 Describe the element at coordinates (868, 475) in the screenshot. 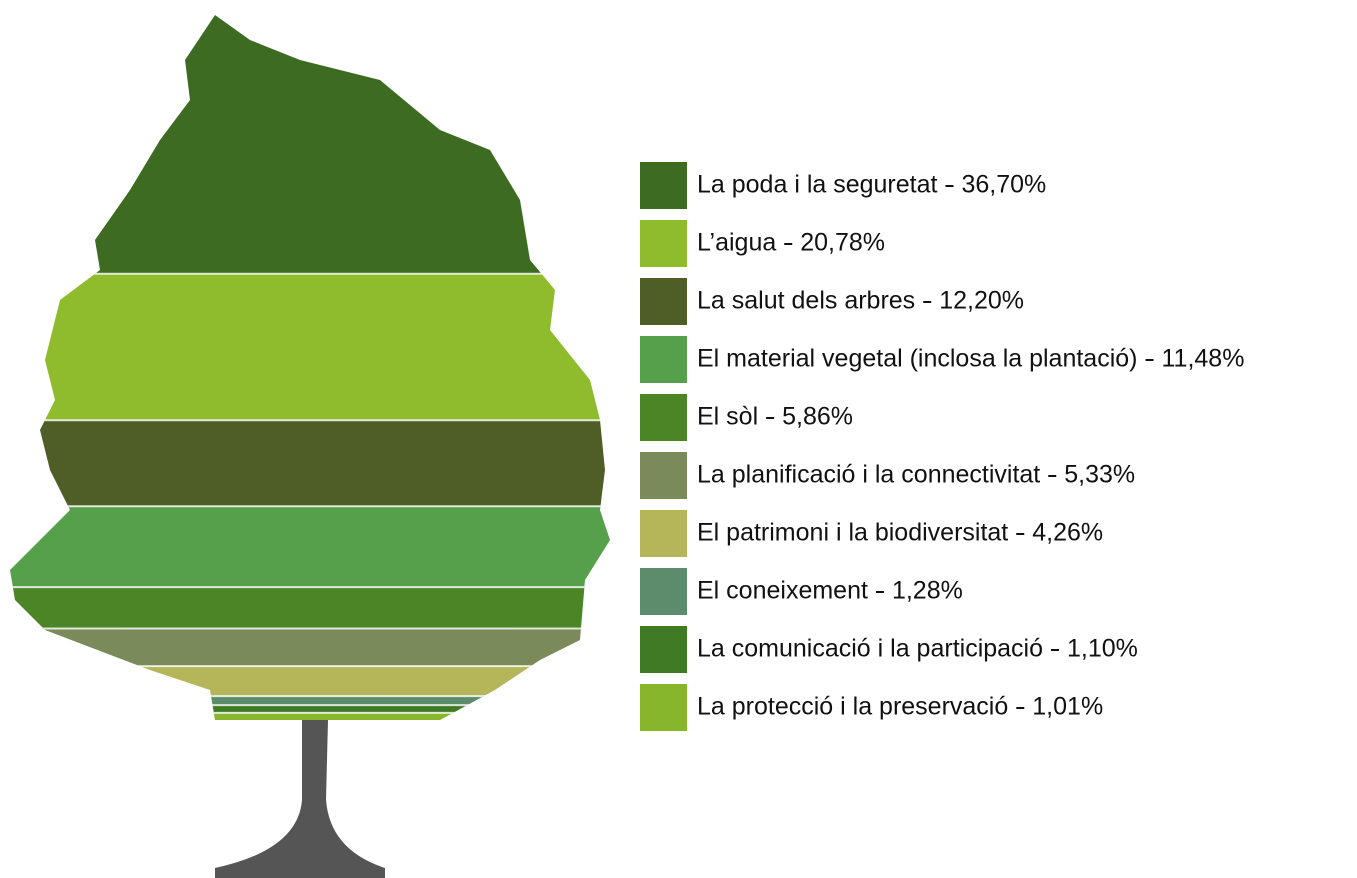

I see `legend-label: La planificació i la connectivitat` at that location.